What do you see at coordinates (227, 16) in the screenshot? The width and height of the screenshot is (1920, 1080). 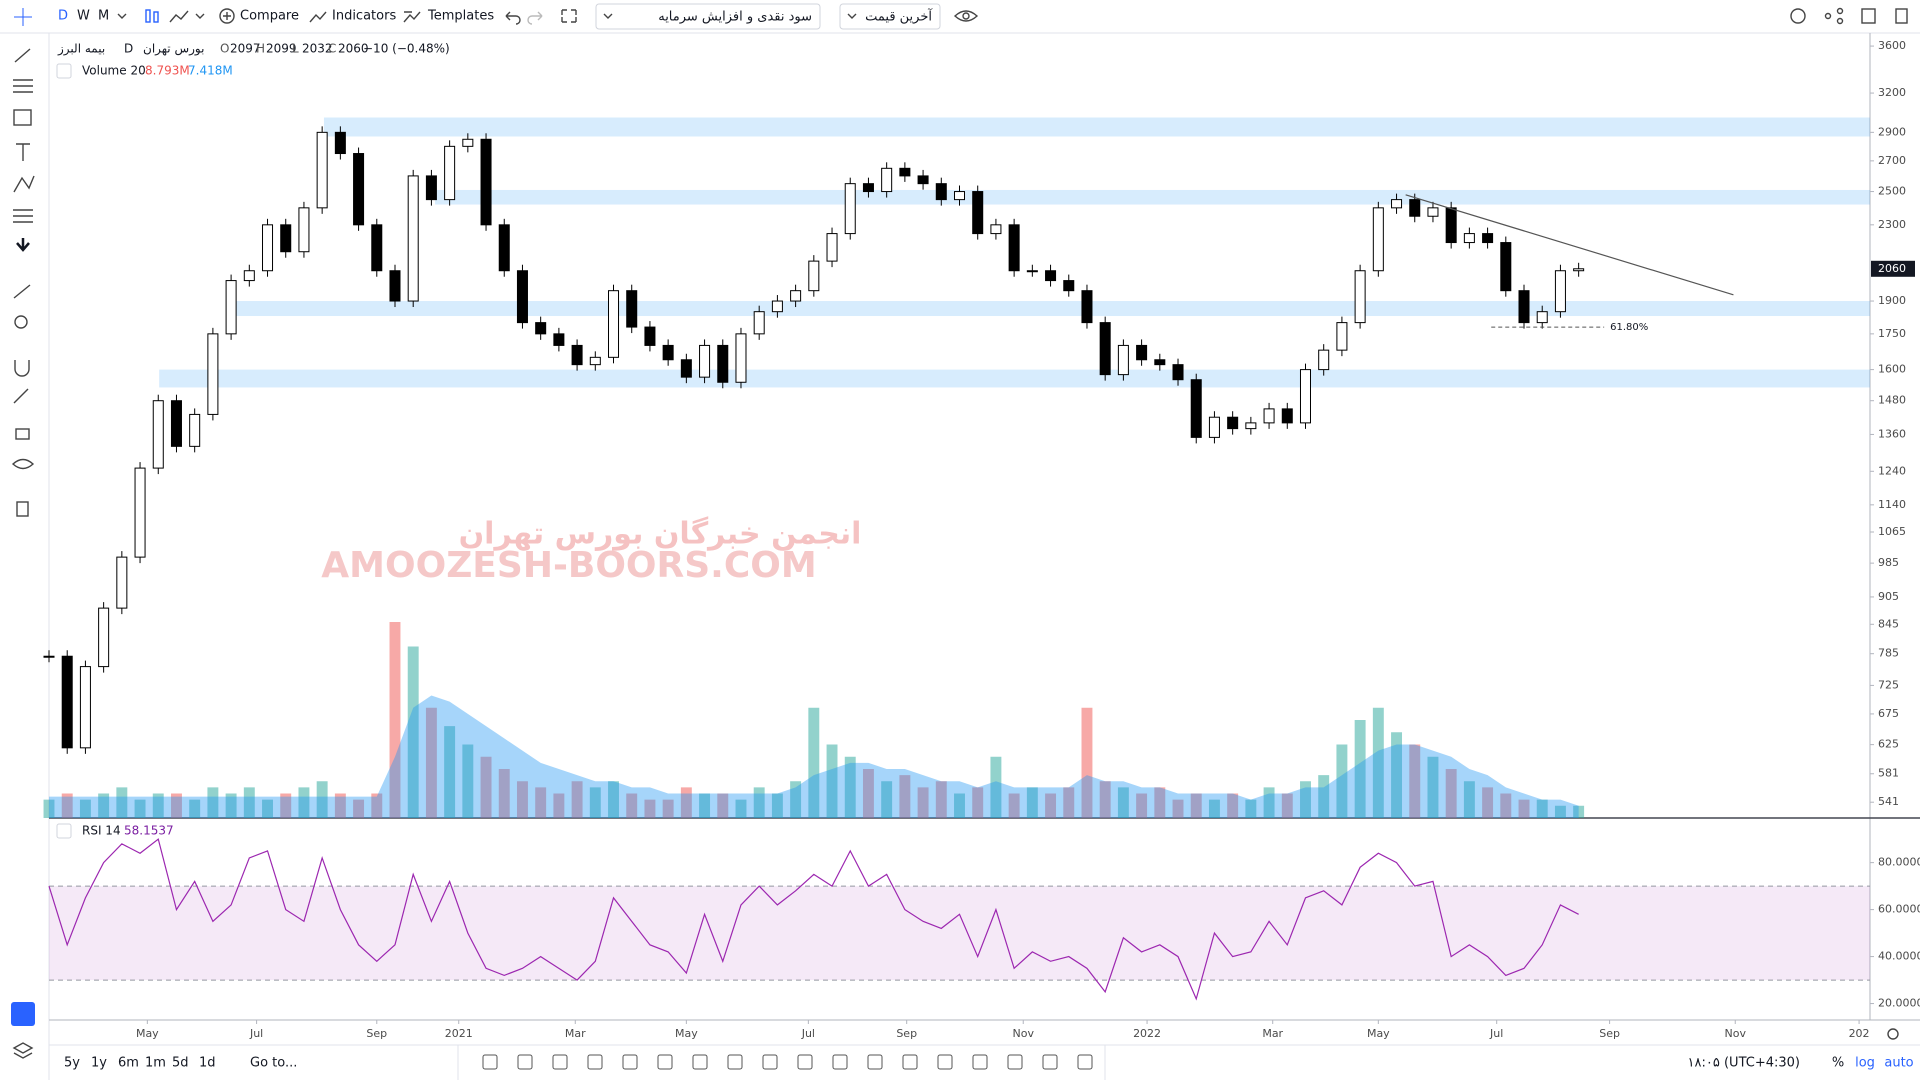 I see `compare-button` at bounding box center [227, 16].